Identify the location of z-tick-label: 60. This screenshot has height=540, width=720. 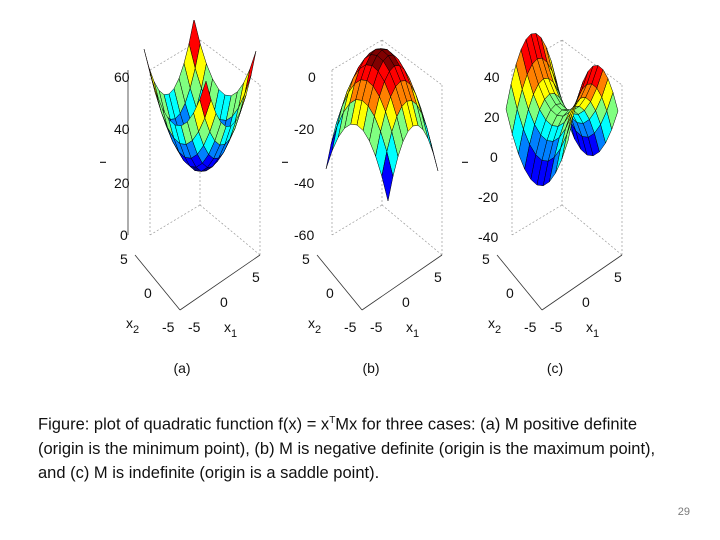
(122, 77).